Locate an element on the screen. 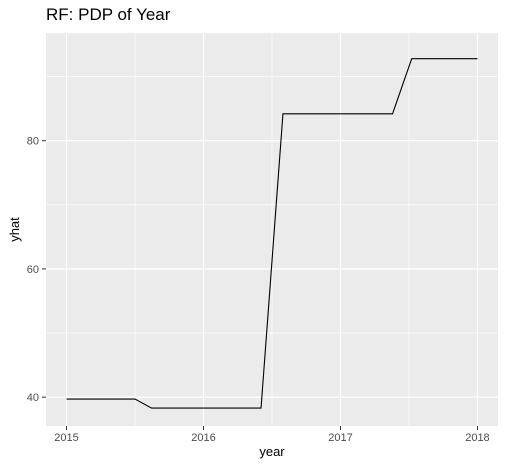 The image size is (506, 466). x-axis-ticks: 2015 2016 2017 2018 is located at coordinates (272, 435).